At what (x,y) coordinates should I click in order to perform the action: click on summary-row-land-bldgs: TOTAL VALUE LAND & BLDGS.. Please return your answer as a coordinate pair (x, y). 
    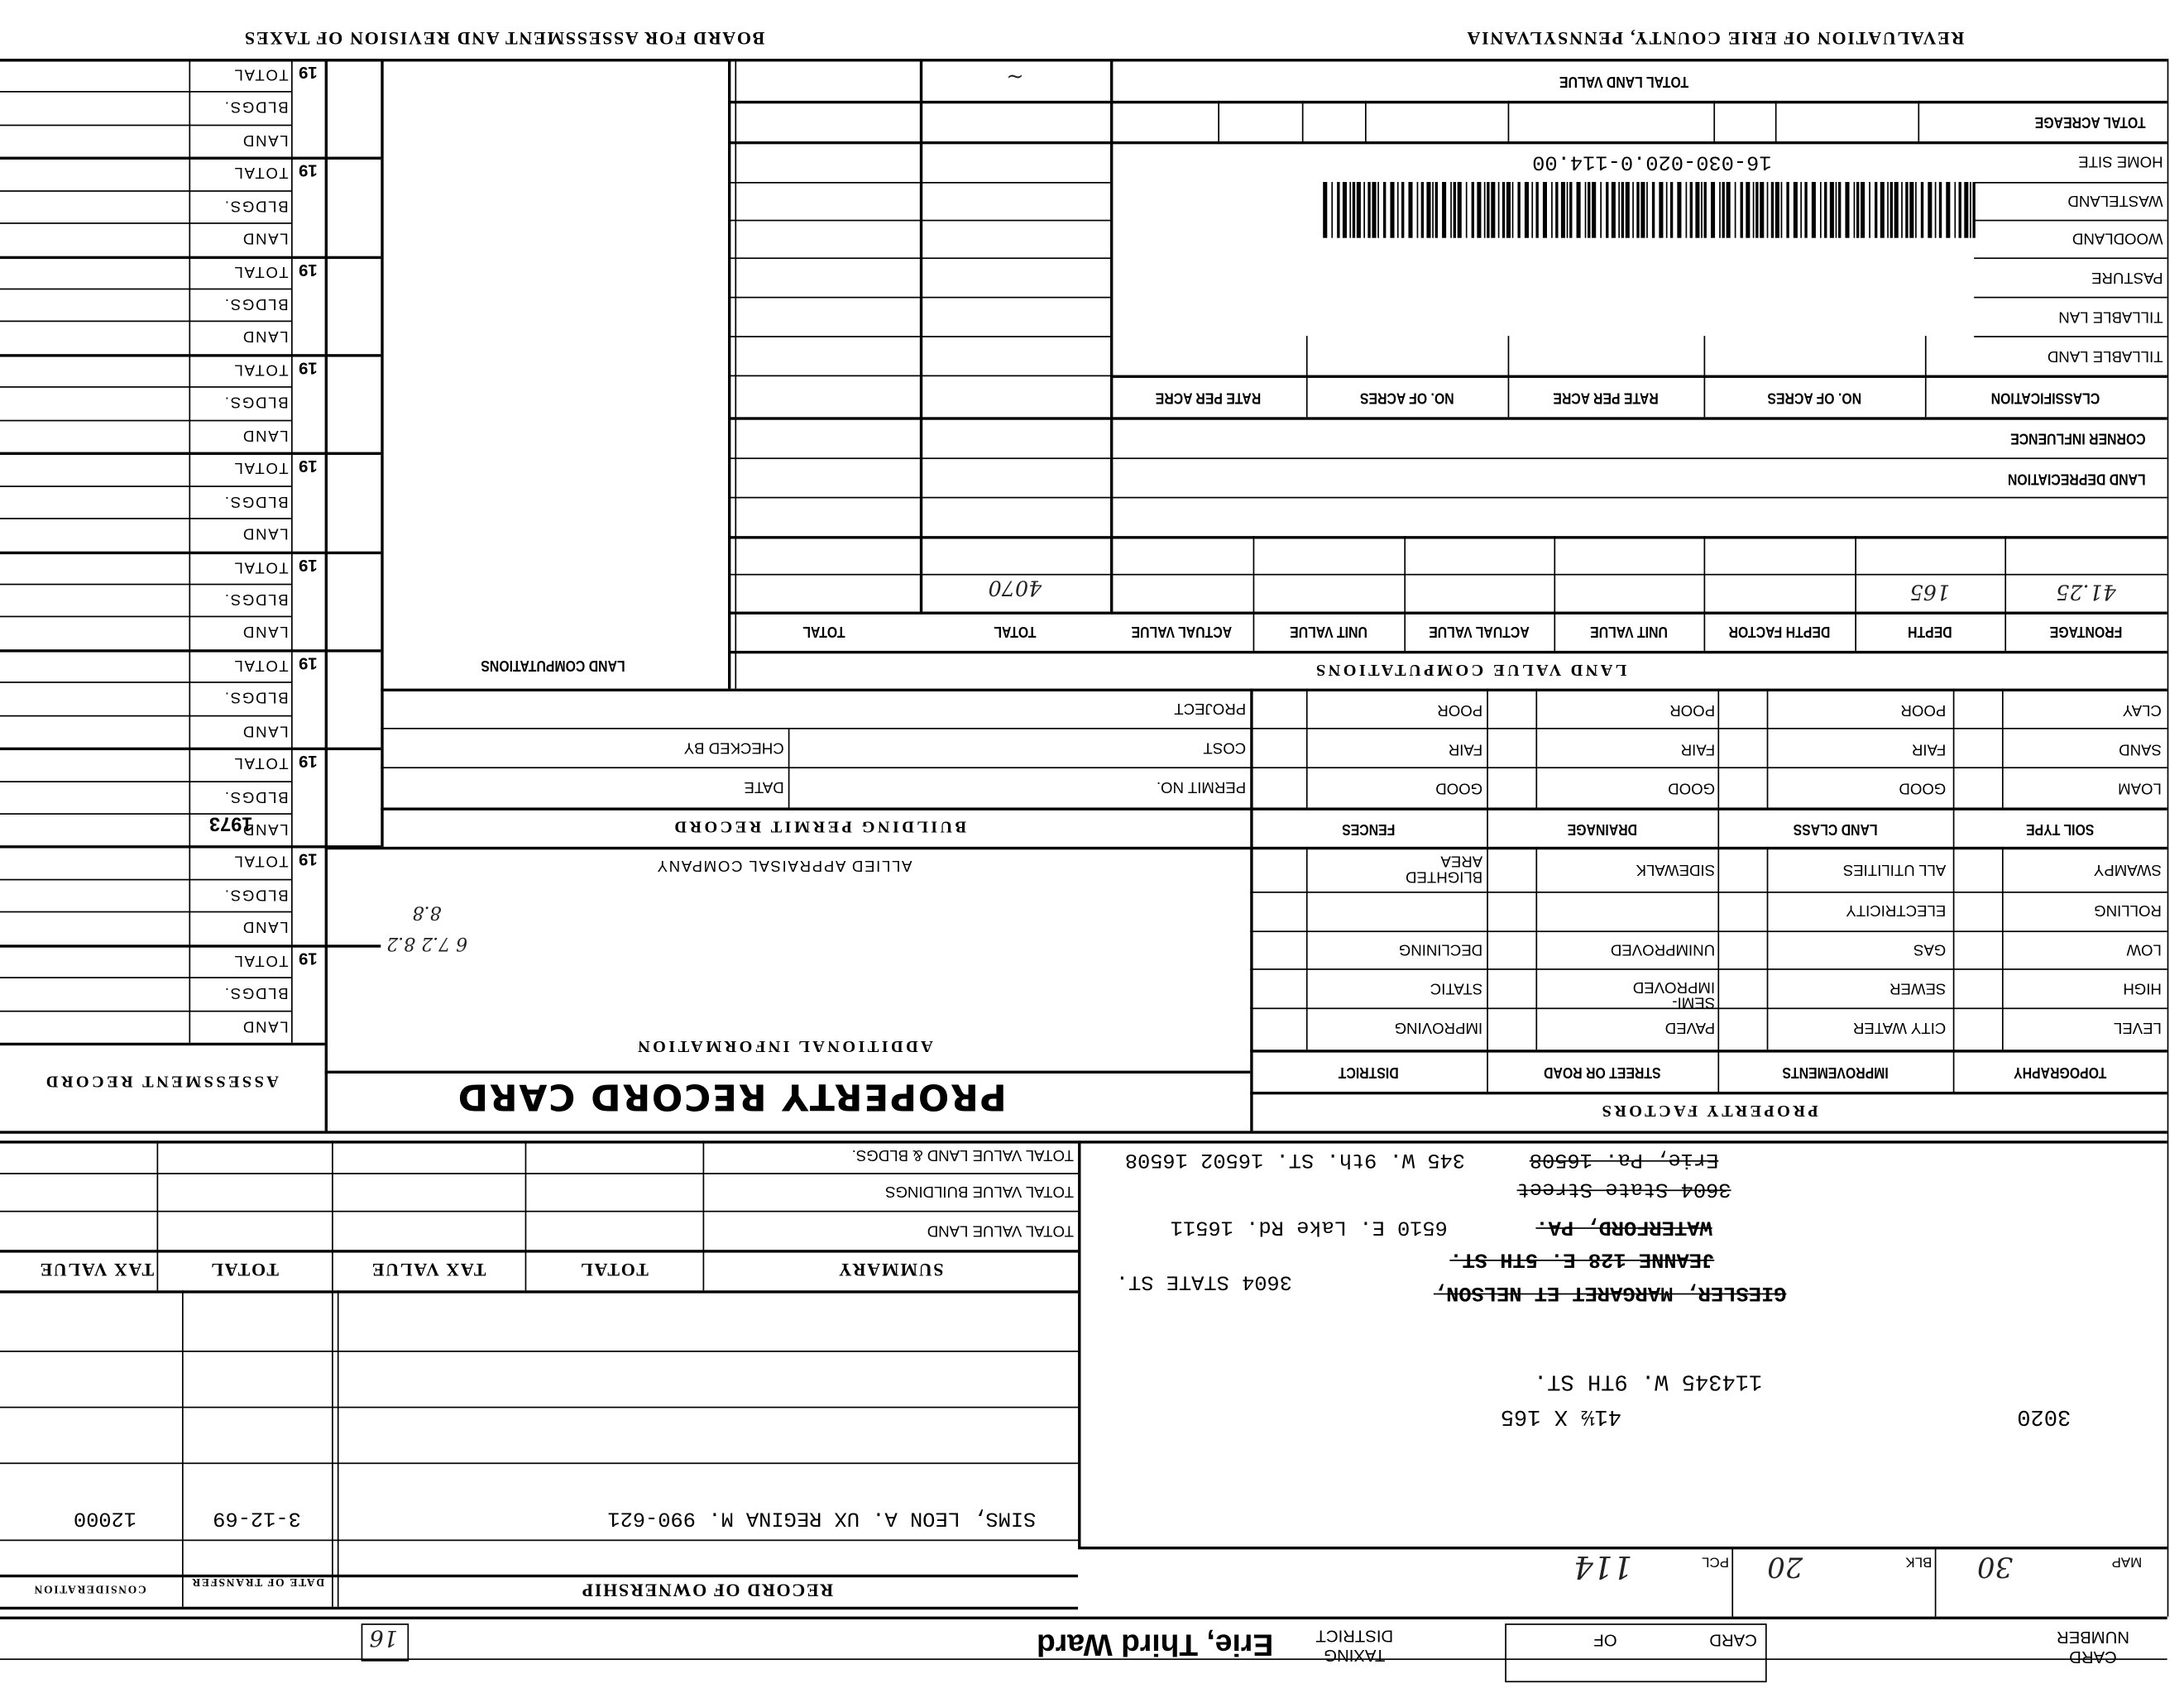
    Looking at the image, I should click on (962, 1154).